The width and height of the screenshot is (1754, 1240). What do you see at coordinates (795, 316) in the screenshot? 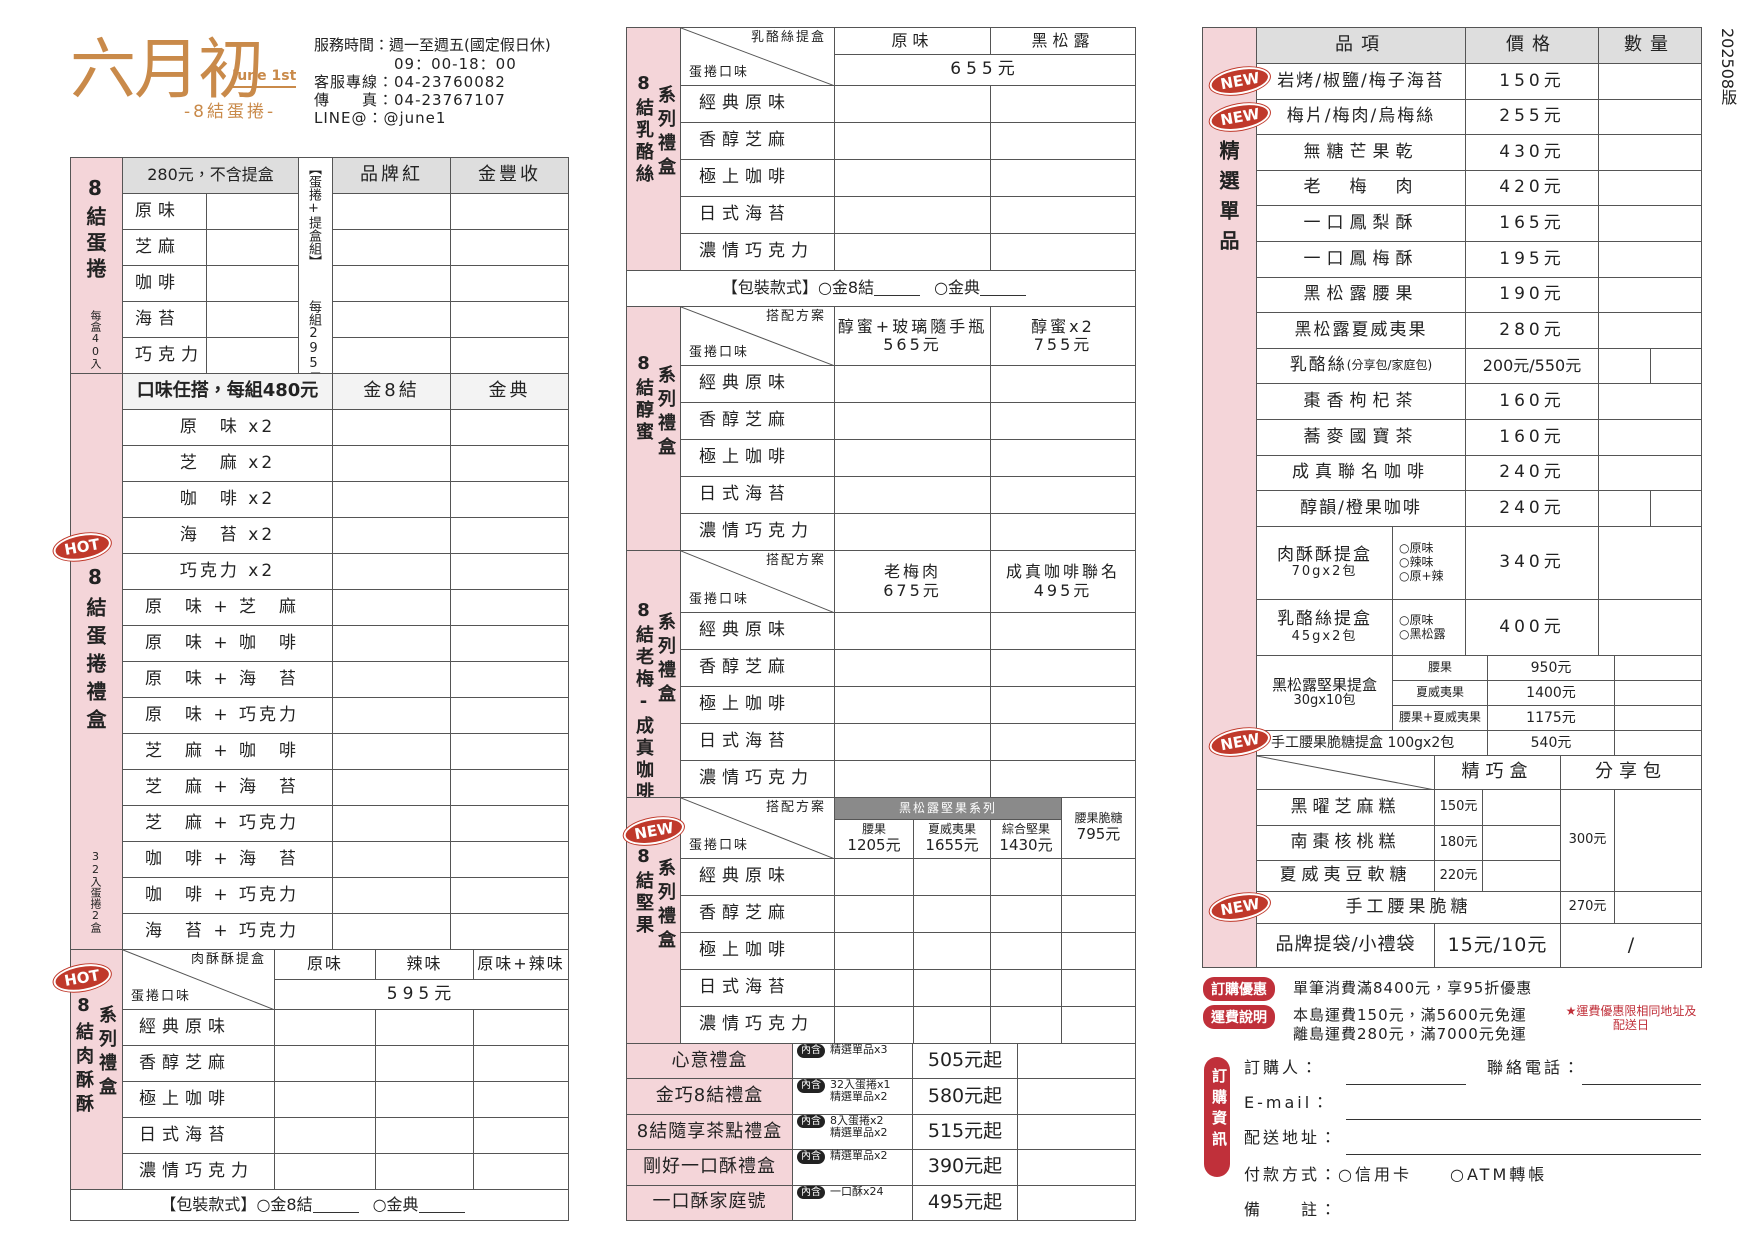
I see `corner-top: 搭配方案` at bounding box center [795, 316].